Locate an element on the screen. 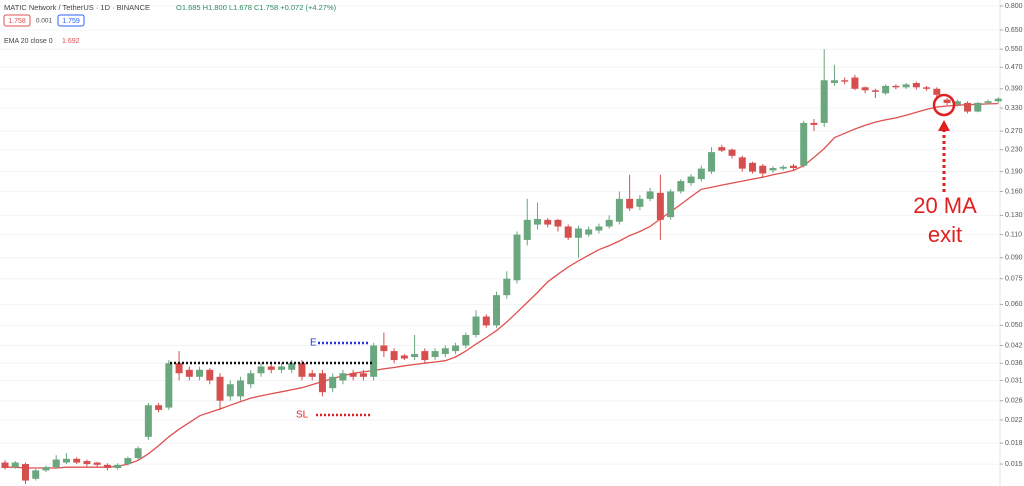 The image size is (1024, 486). spread: 0.001 is located at coordinates (44, 21).